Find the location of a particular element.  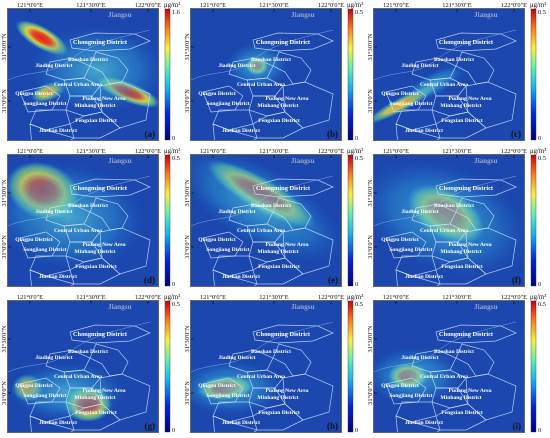

panel-letter-label: (d) is located at coordinates (149, 280).